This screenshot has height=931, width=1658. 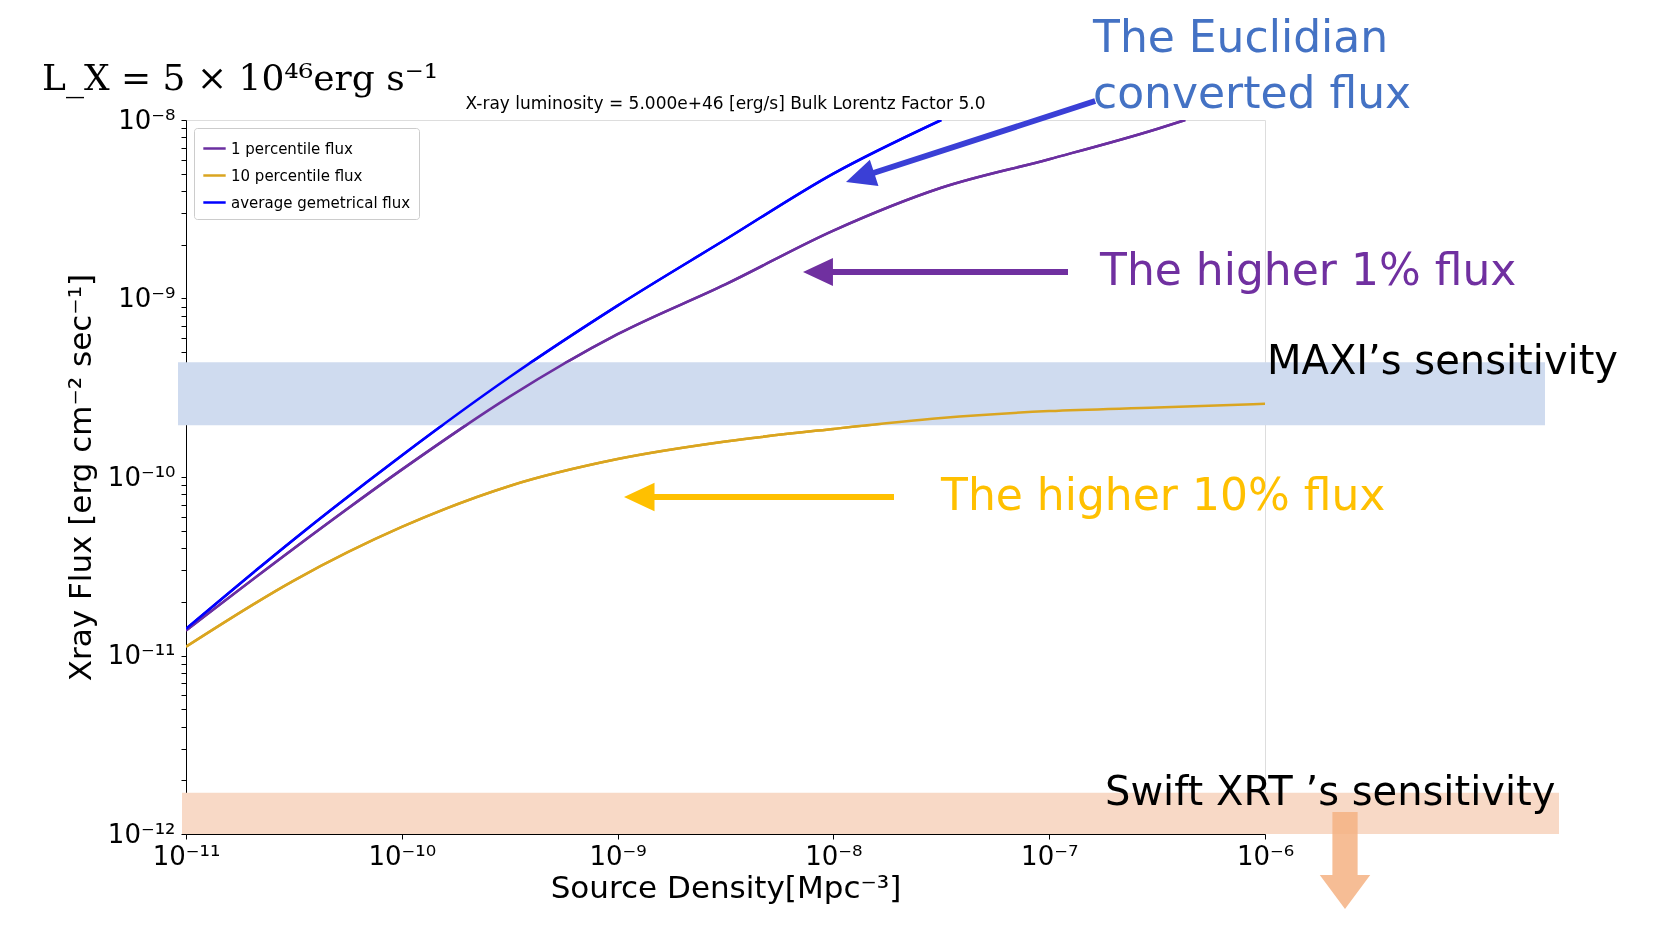 I want to click on y-tick-label: 10⁻⁹, so click(x=147, y=298).